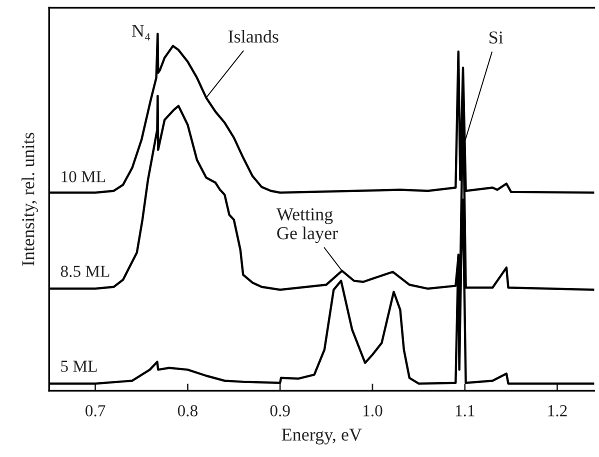 This screenshot has height=457, width=599. Describe the element at coordinates (85, 272) in the screenshot. I see `series-label: 8.5 ML` at that location.